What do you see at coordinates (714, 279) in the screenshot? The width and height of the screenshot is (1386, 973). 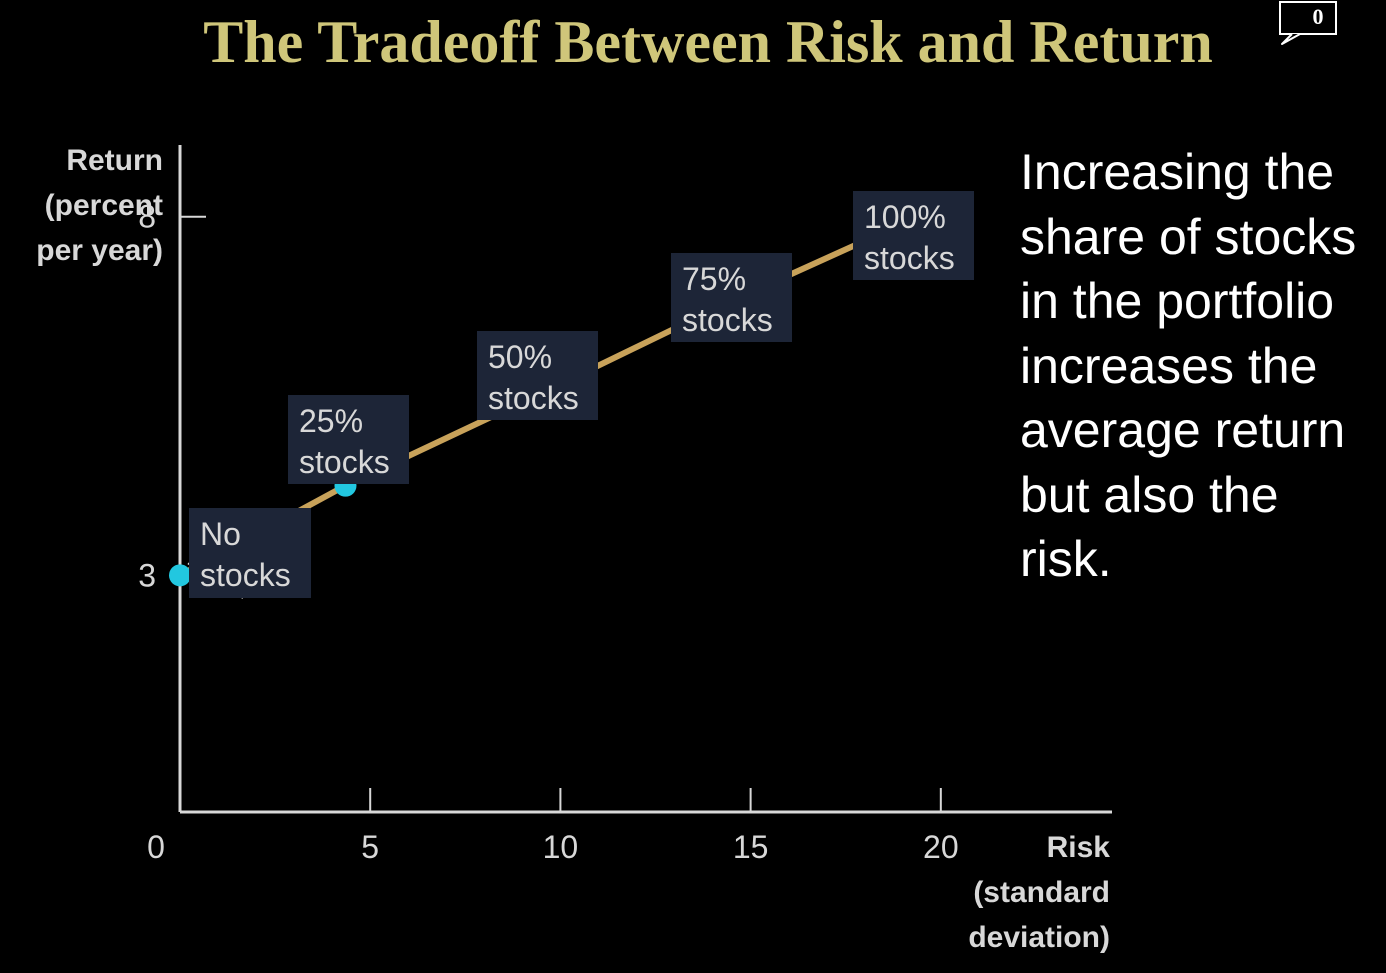 I see `point-label-text: 75%` at bounding box center [714, 279].